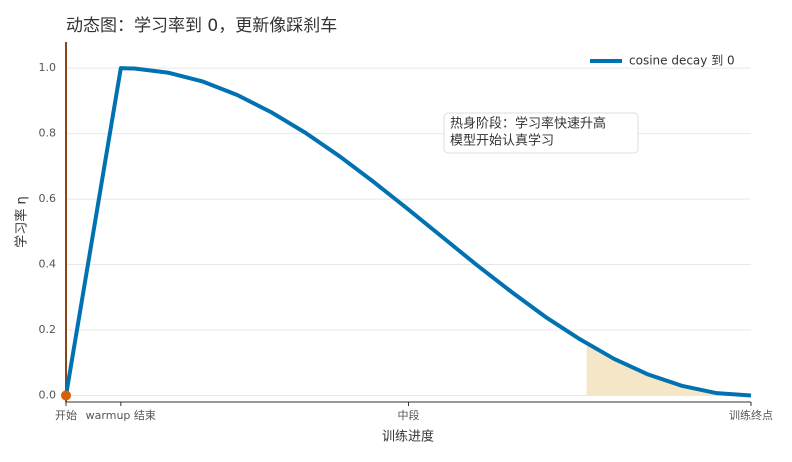 The image size is (792, 462). What do you see at coordinates (48, 198) in the screenshot?
I see `y-tick-label: 0.6` at bounding box center [48, 198].